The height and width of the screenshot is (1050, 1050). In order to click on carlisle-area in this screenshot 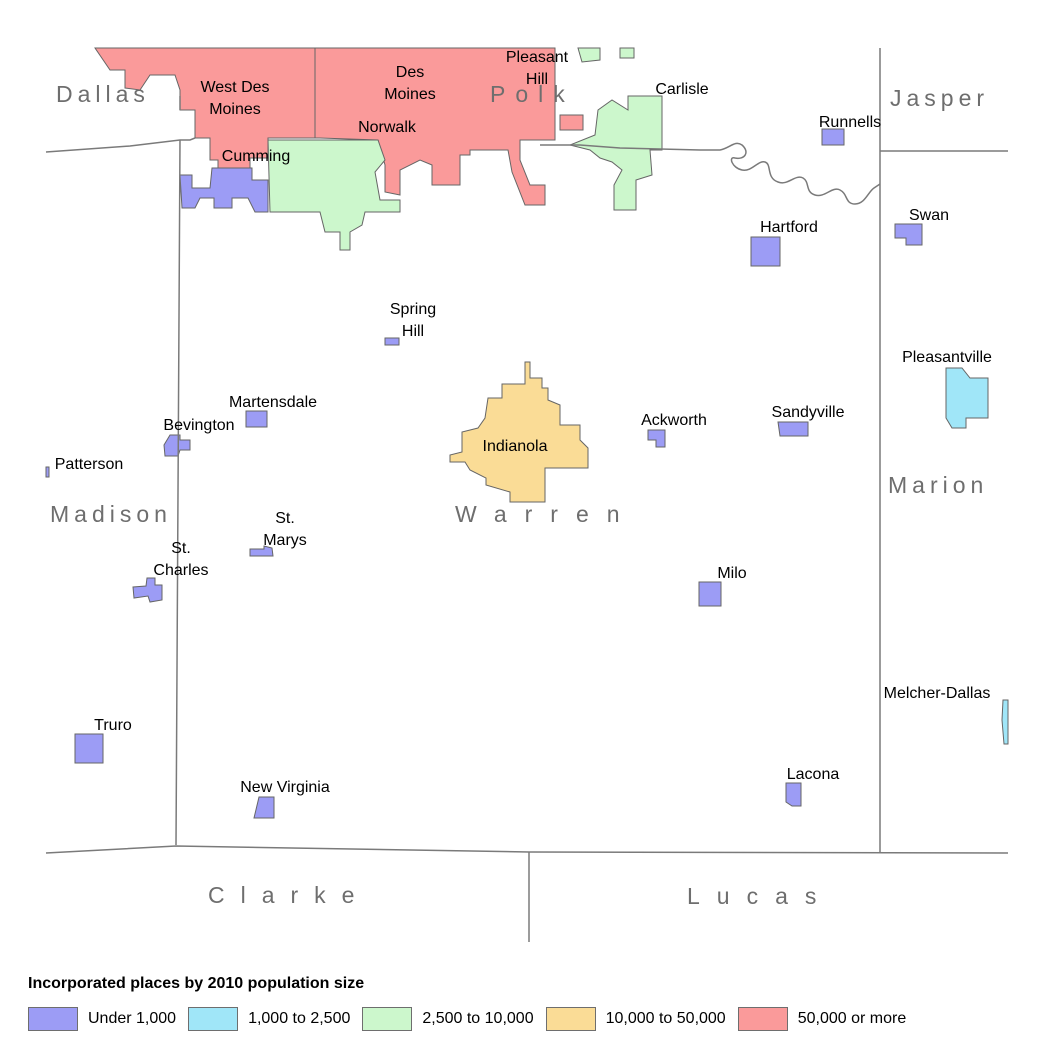, I will do `click(615, 129)`.